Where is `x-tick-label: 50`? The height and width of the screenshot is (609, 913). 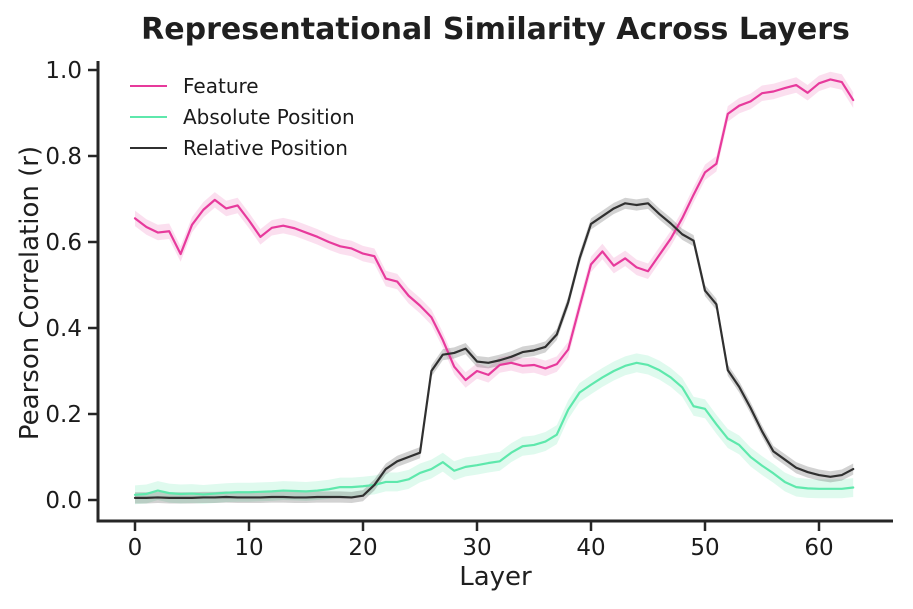 x-tick-label: 50 is located at coordinates (704, 548).